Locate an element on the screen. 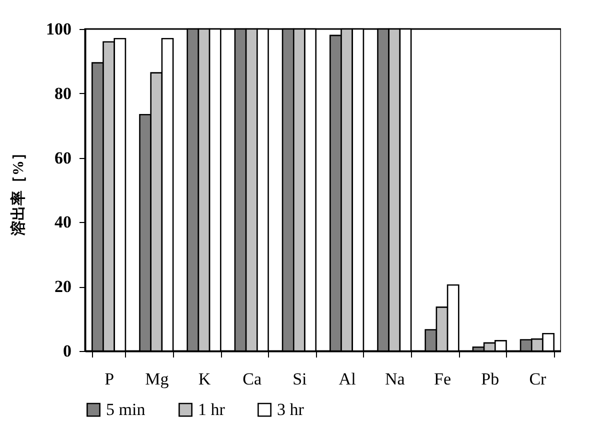  x-tick-label: Ca is located at coordinates (252, 379).